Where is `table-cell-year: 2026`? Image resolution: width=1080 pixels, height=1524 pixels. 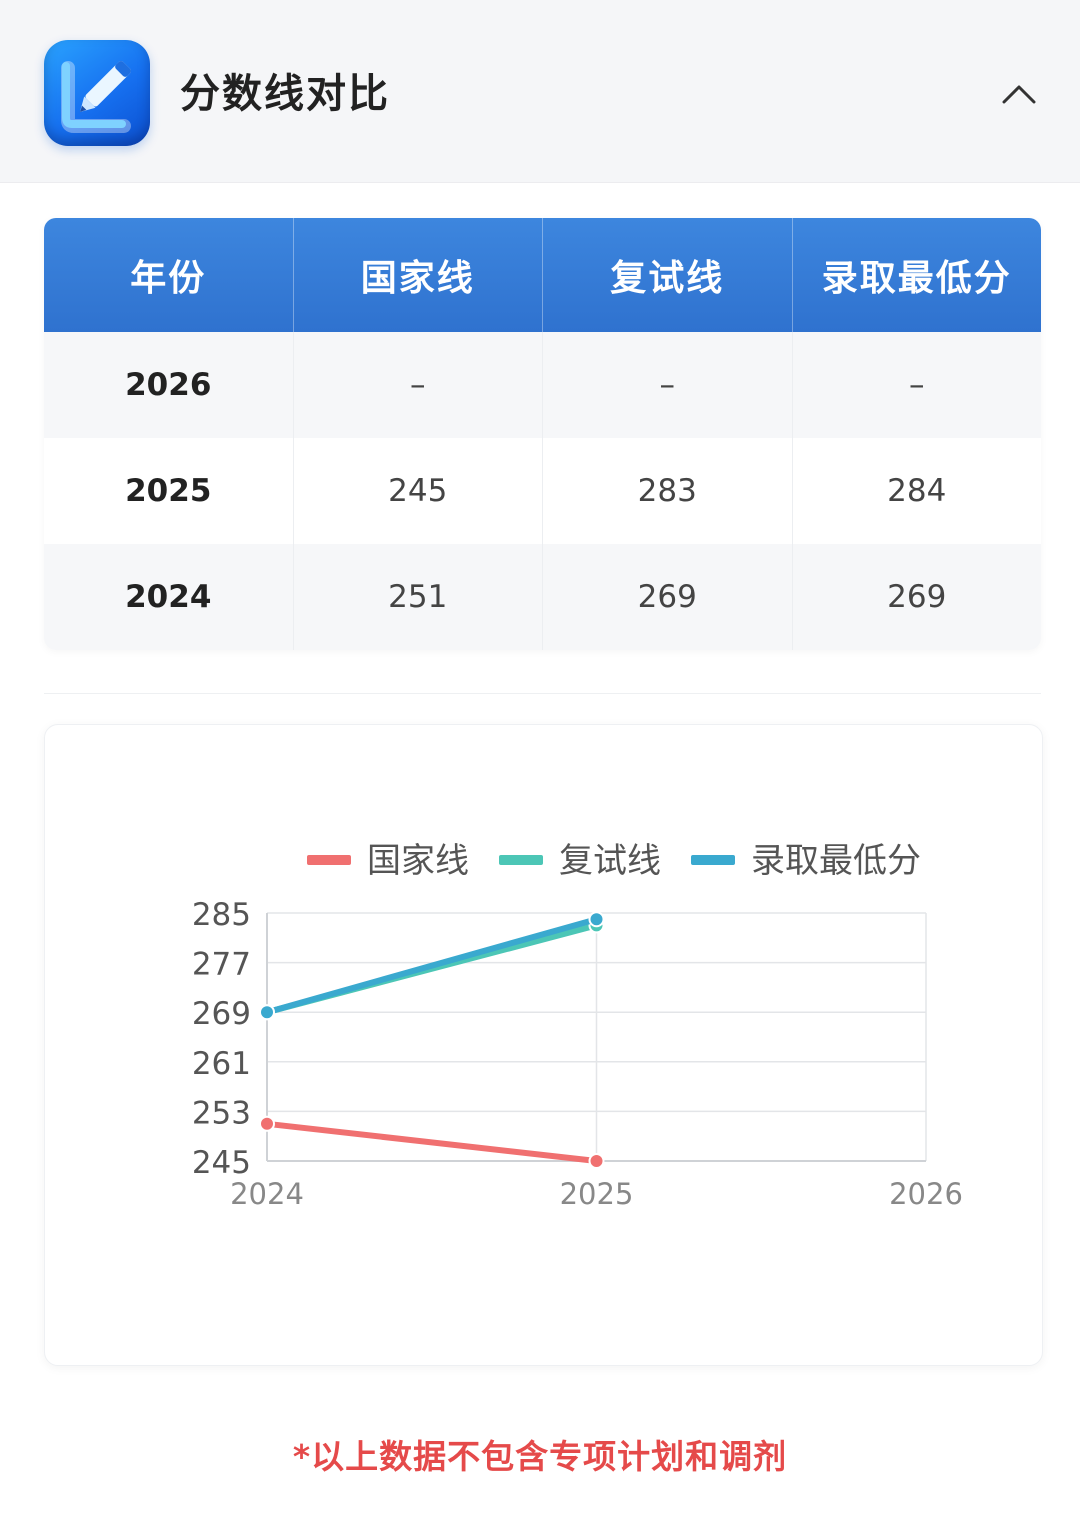
table-cell-year: 2026 is located at coordinates (169, 385).